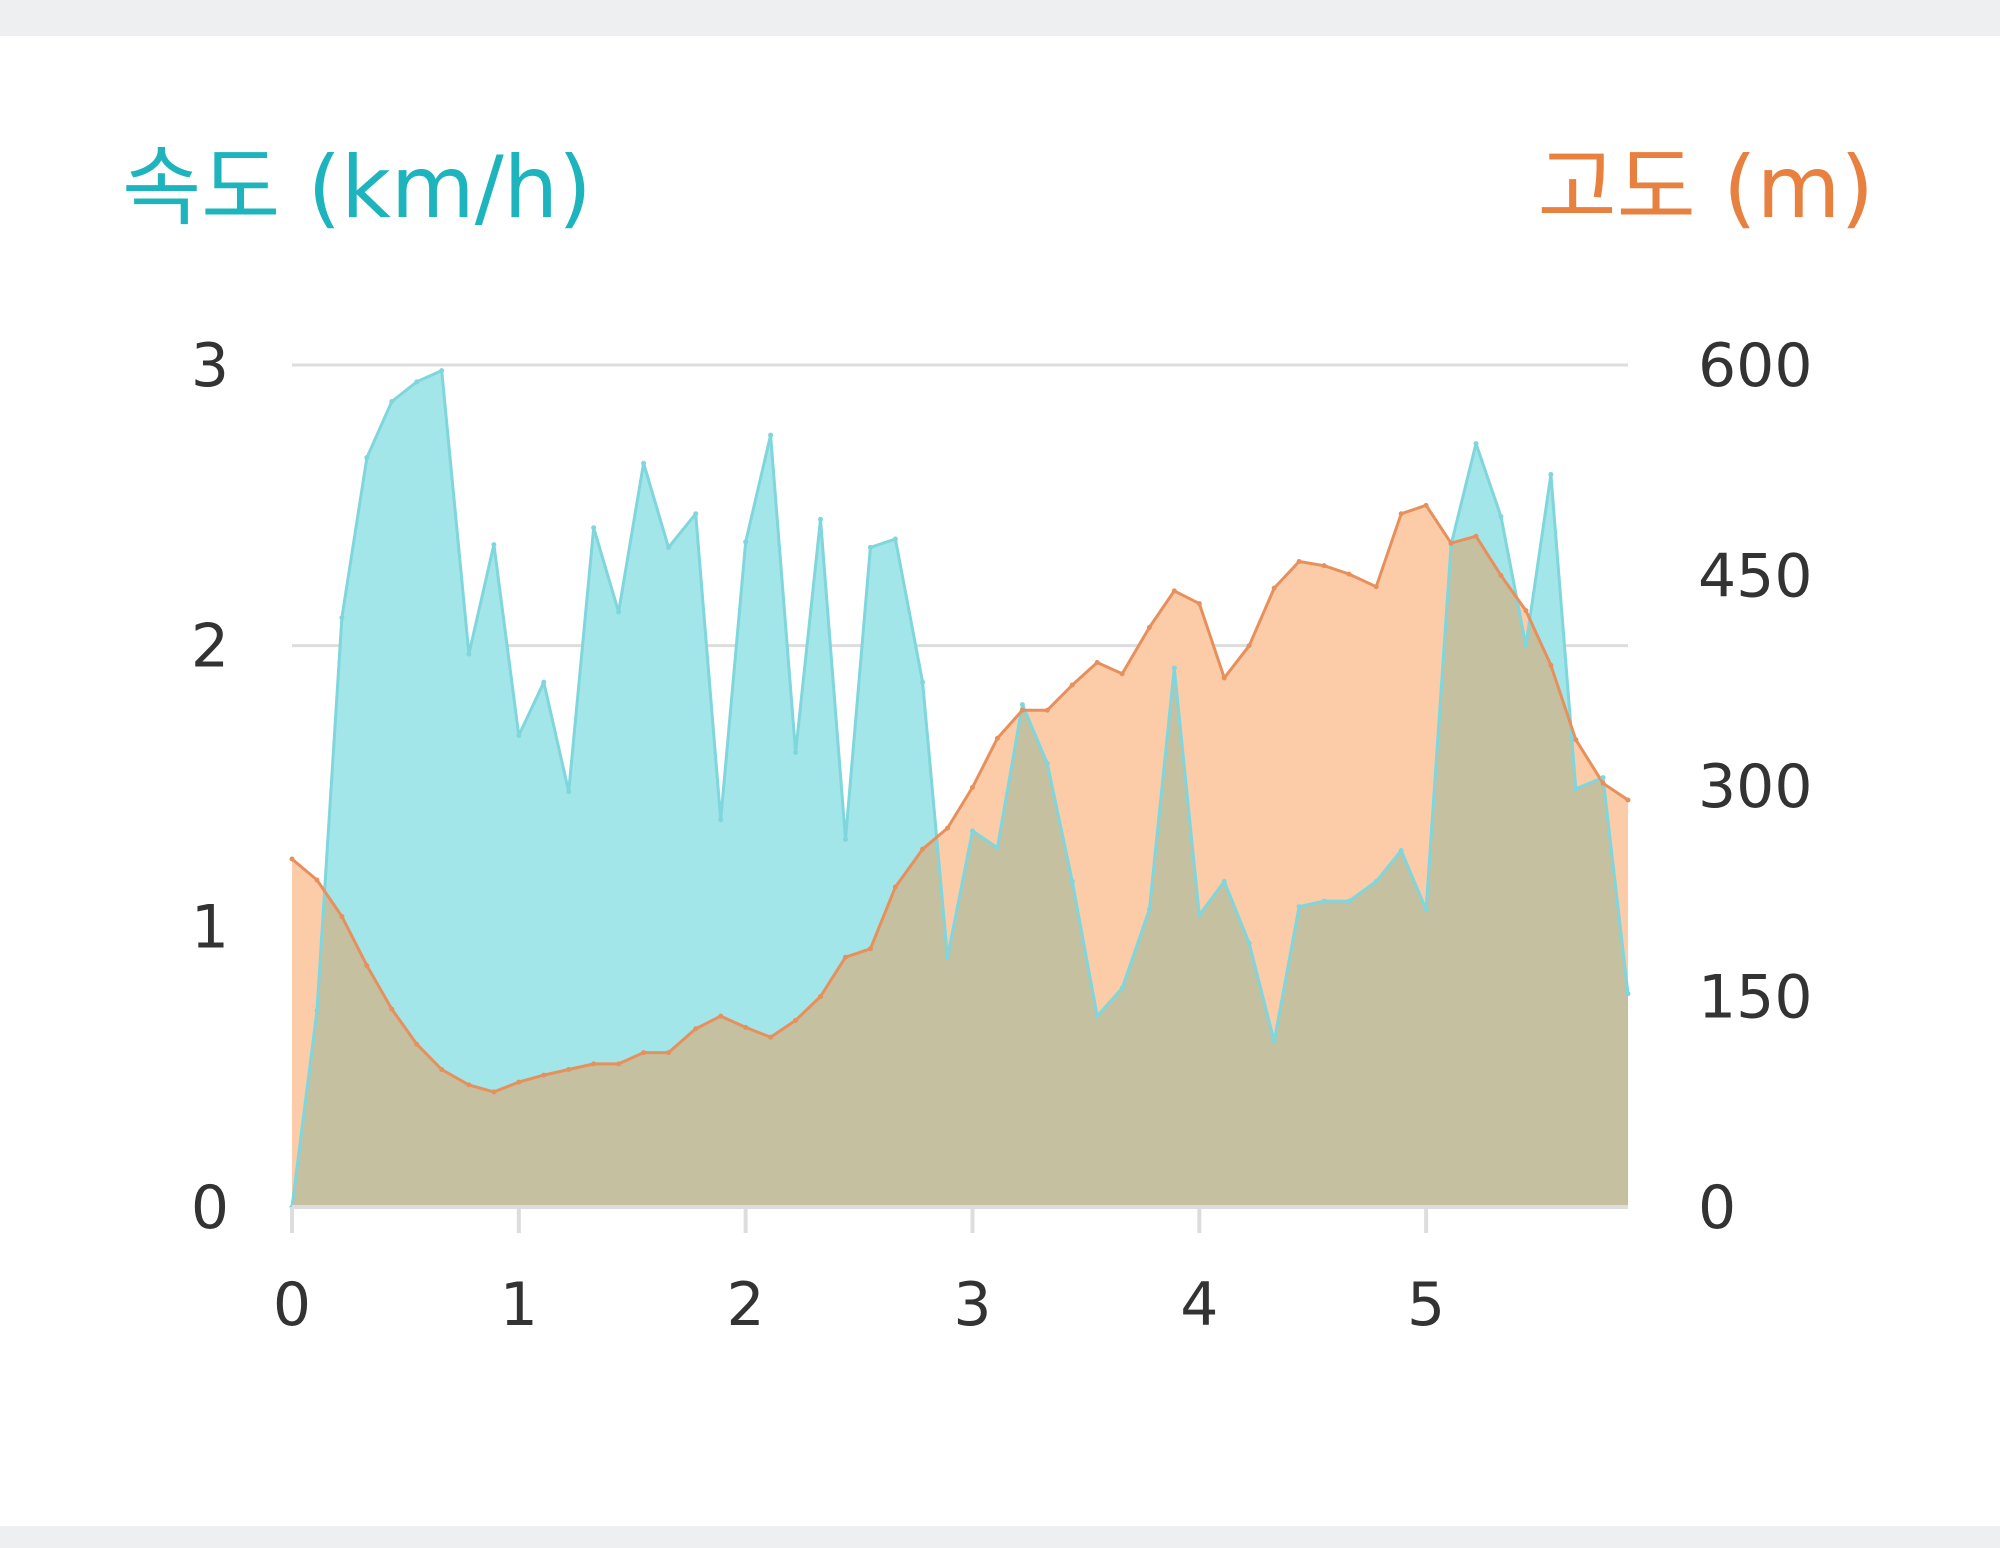  Describe the element at coordinates (210, 647) in the screenshot. I see `y-left-tick-label: 2` at that location.